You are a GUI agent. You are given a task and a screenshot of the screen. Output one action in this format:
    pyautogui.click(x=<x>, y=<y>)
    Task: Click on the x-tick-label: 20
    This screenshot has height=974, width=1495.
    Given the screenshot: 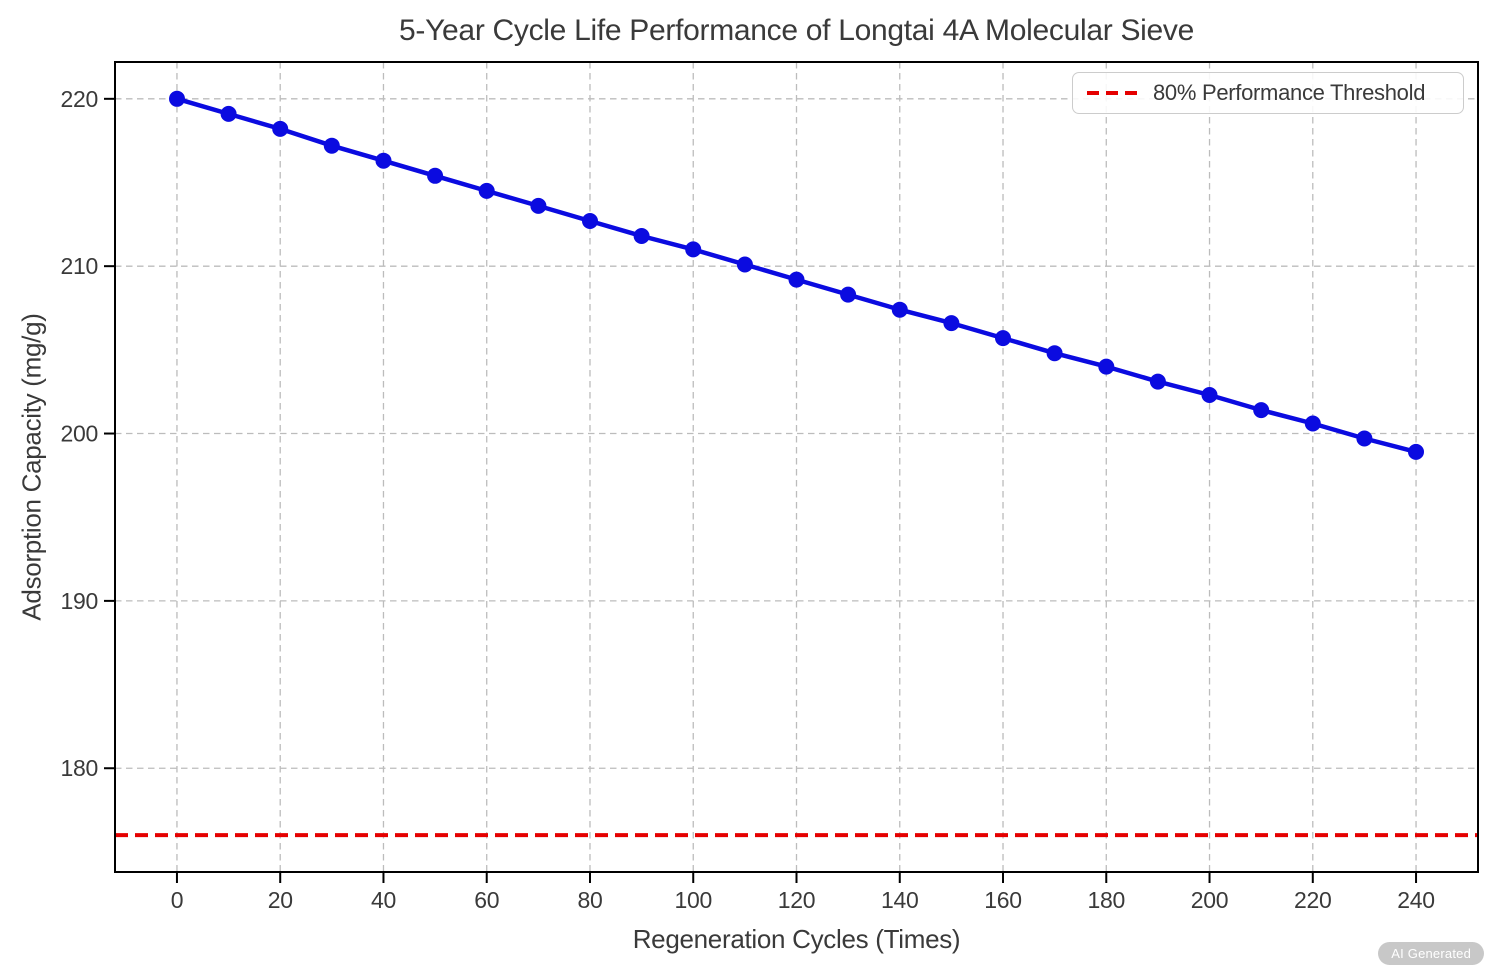 What is the action you would take?
    pyautogui.click(x=280, y=900)
    